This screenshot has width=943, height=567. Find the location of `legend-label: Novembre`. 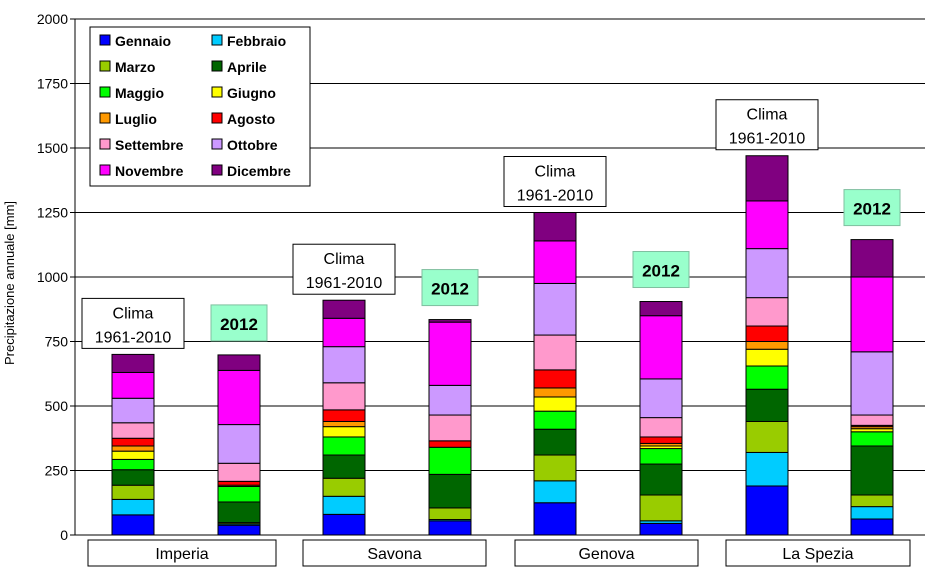

legend-label: Novembre is located at coordinates (149, 171).